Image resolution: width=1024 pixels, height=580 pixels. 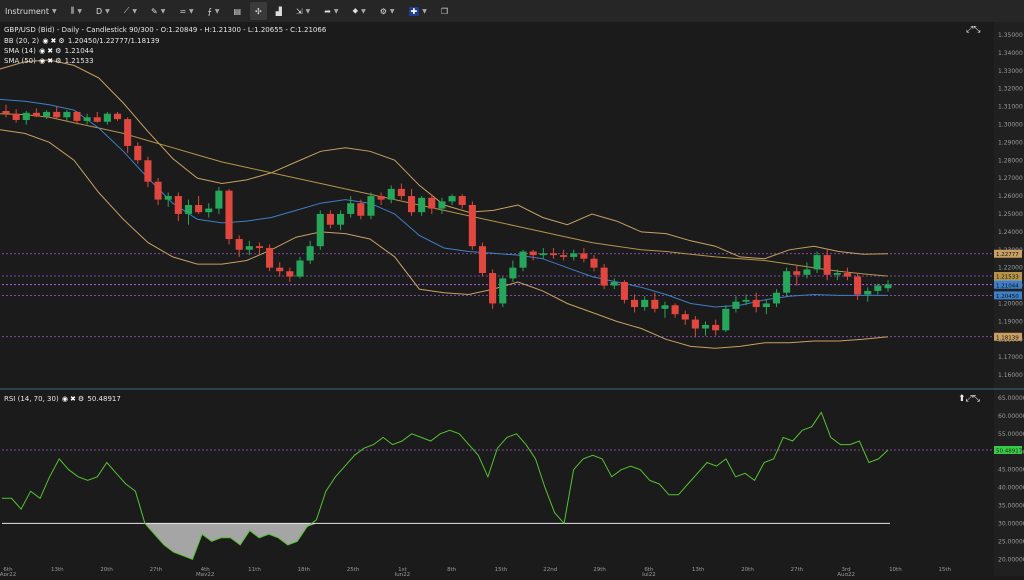 What do you see at coordinates (969, 399) in the screenshot?
I see `pane-controls-icon: ⬆⤢⤡` at bounding box center [969, 399].